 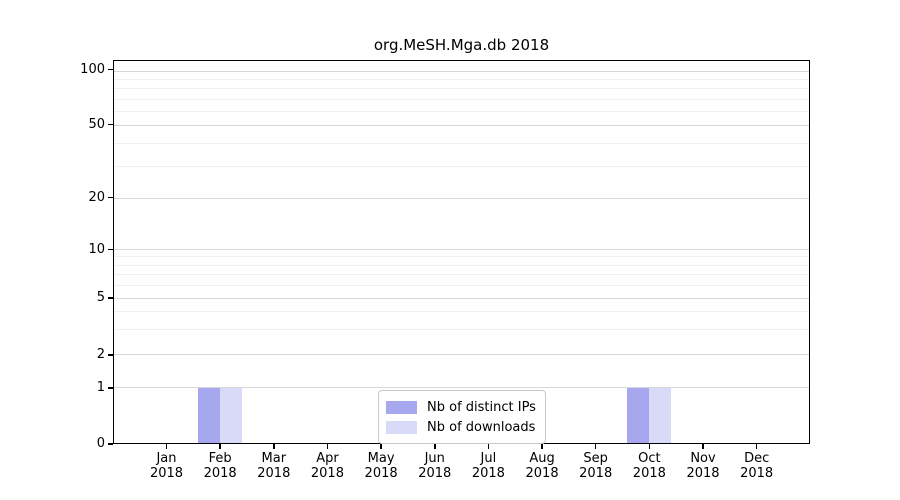 I want to click on legend-item-distinct-ips: Nb of distinct IPs, so click(x=461, y=407).